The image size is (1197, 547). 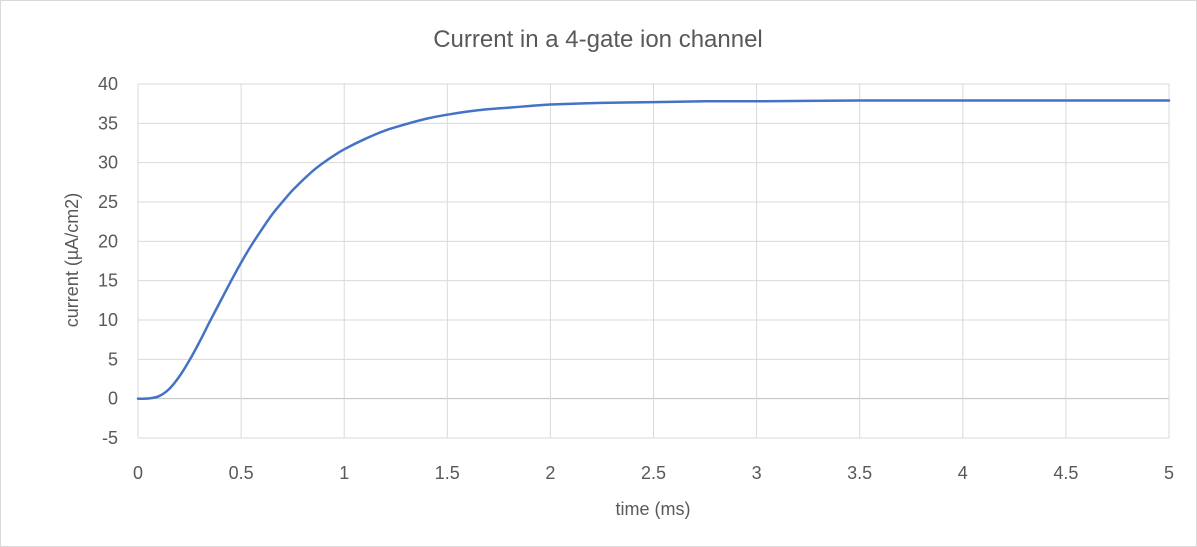 I want to click on x-tick-label: 2.5, so click(x=653, y=473).